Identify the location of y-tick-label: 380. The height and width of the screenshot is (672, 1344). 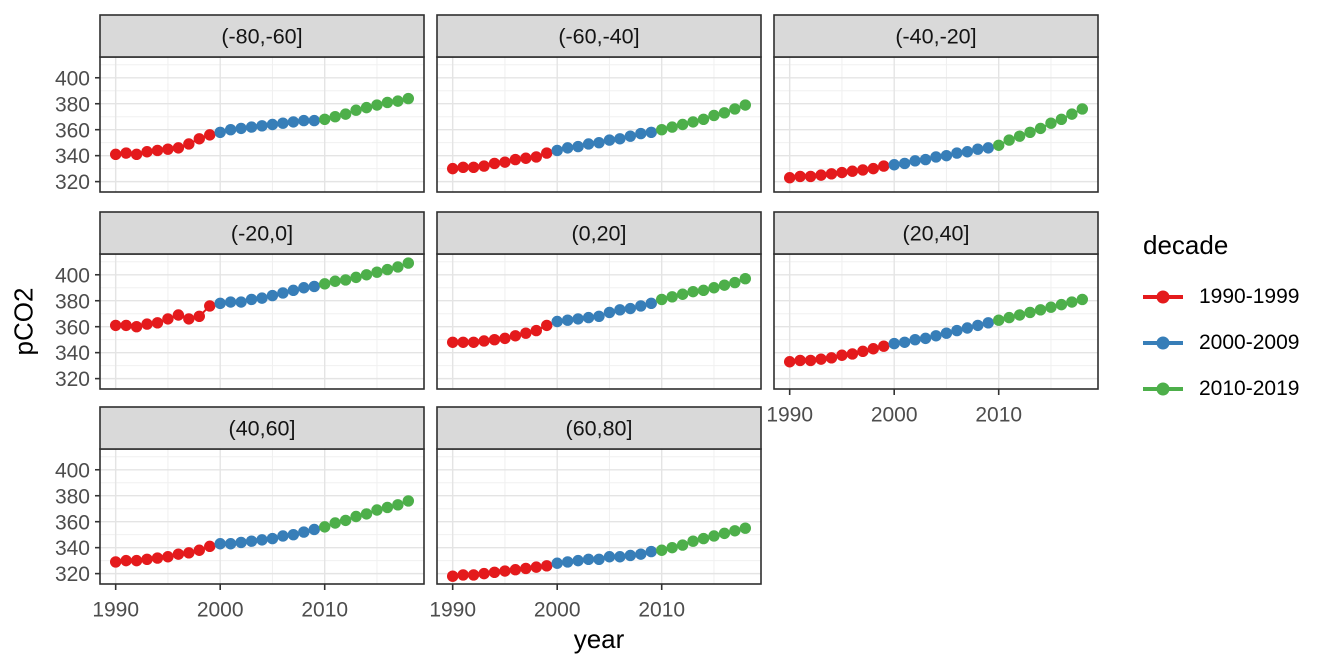
(72, 496).